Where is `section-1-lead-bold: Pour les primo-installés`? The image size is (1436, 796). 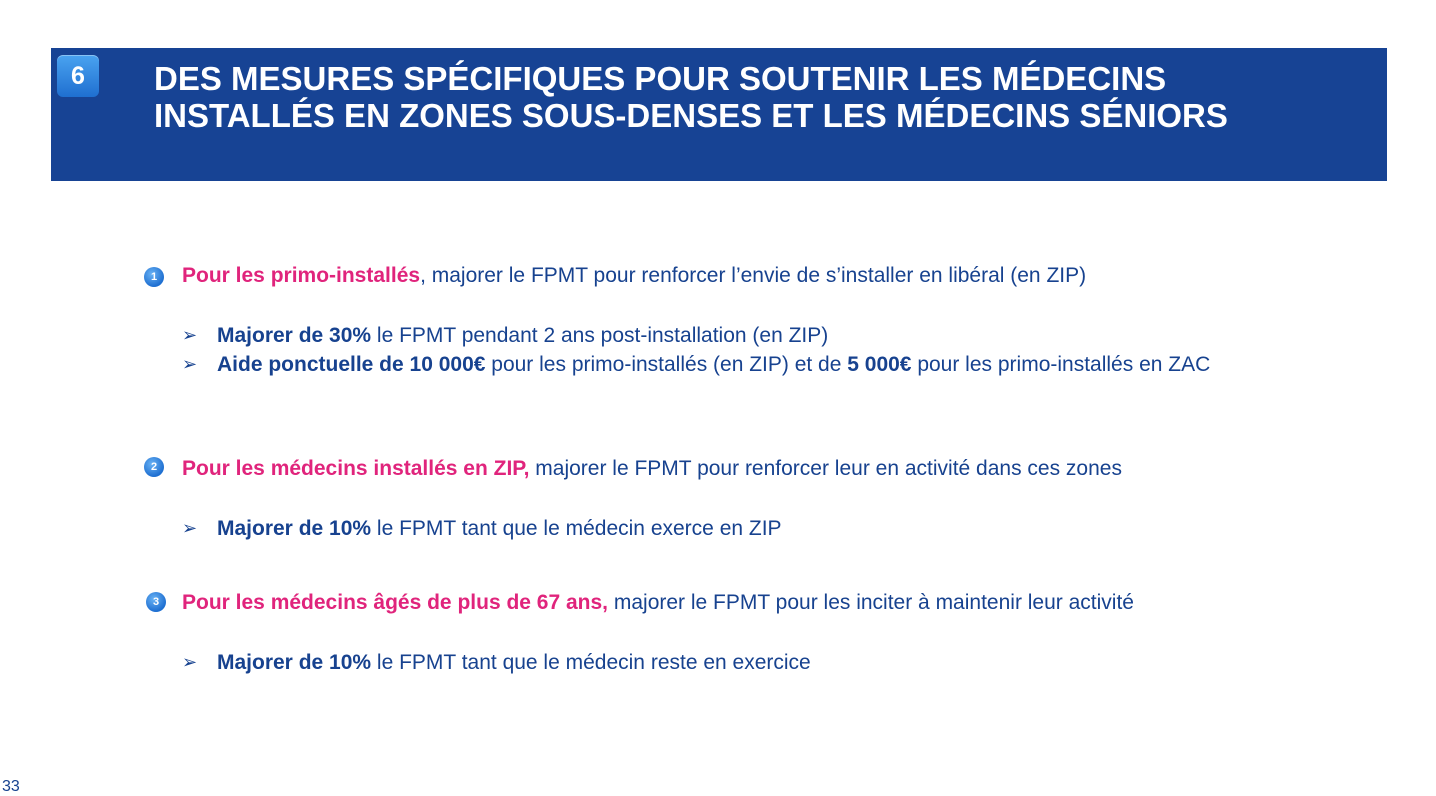
section-1-lead-bold: Pour les primo-installés is located at coordinates (301, 275).